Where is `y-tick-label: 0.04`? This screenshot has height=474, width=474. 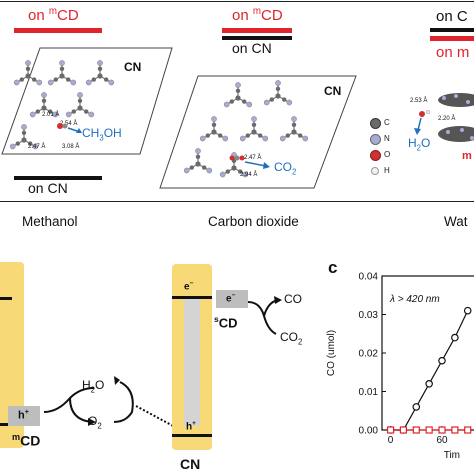
y-tick-label: 0.04 is located at coordinates (369, 277).